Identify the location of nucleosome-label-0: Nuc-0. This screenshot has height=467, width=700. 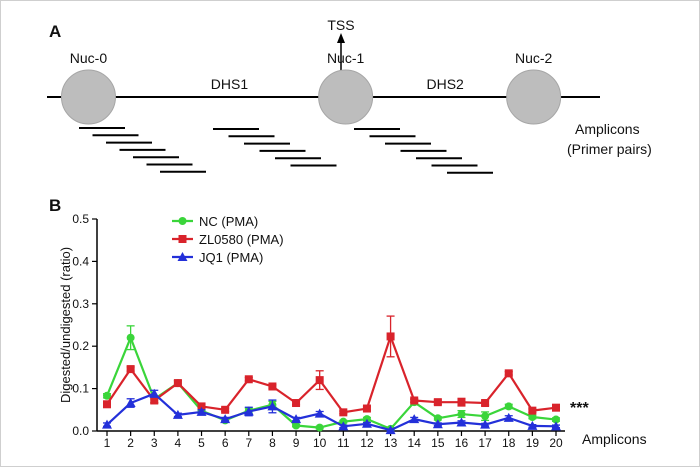
(89, 58).